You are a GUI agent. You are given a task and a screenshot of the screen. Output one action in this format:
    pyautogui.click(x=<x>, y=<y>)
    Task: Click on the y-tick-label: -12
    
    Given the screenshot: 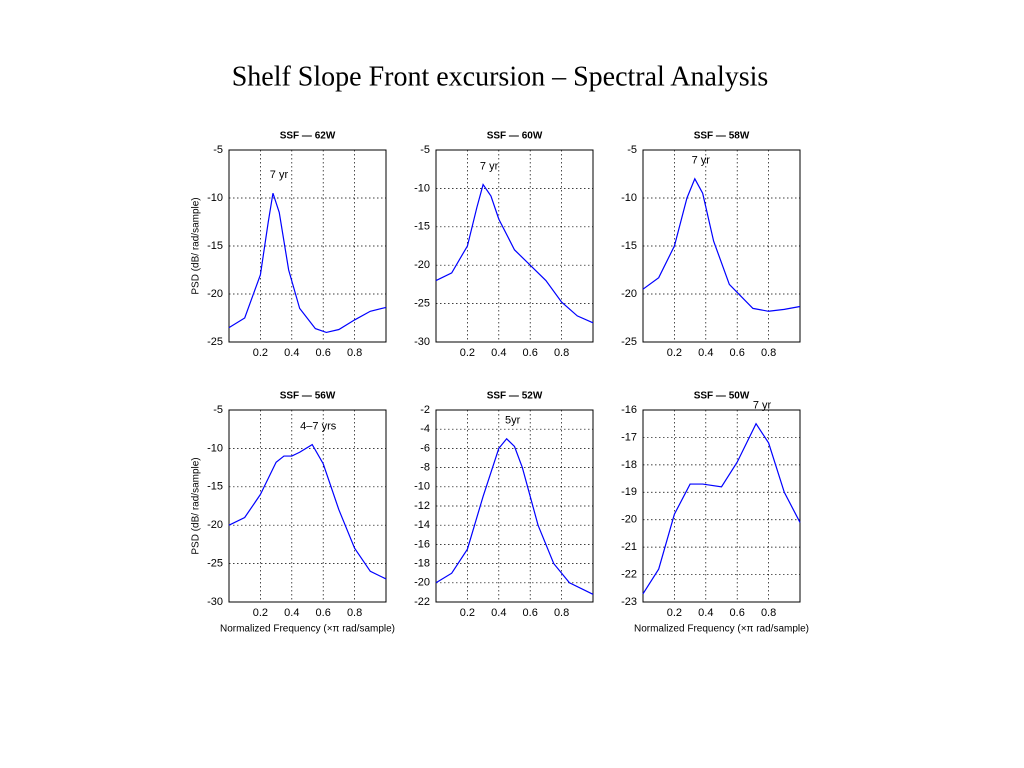 What is the action you would take?
    pyautogui.click(x=422, y=506)
    